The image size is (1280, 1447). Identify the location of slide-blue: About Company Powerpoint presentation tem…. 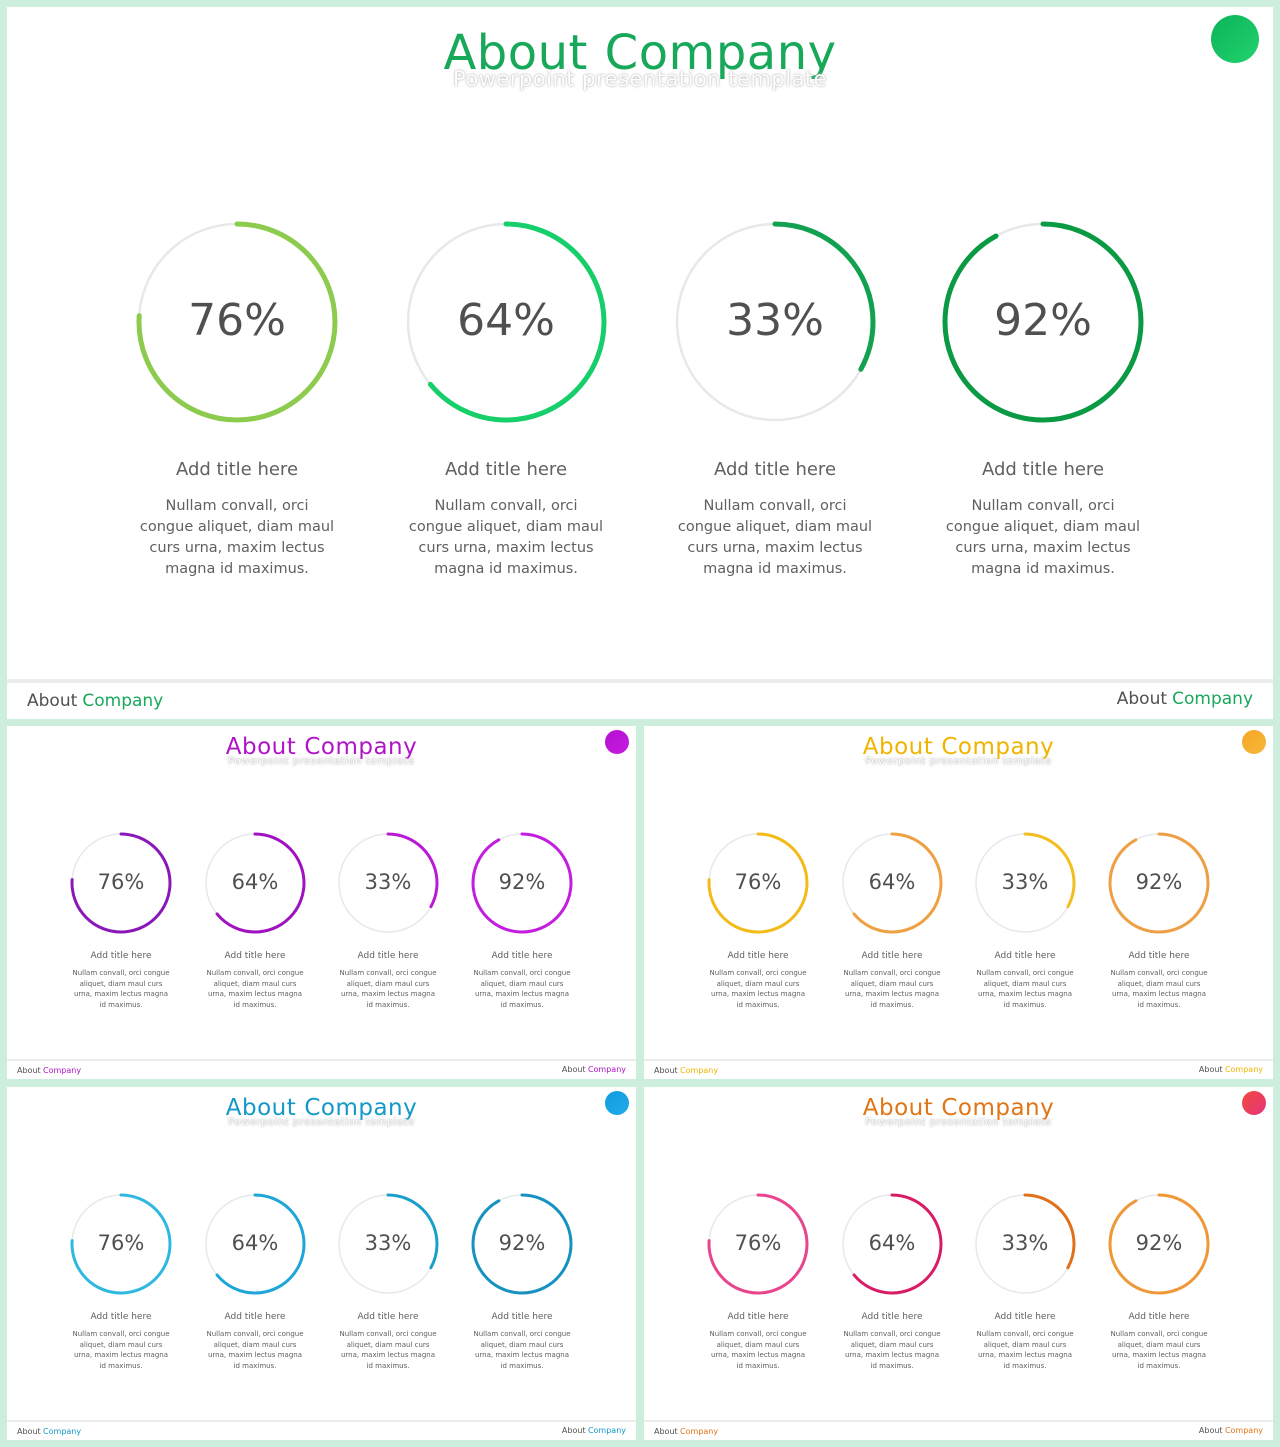
(321, 1263).